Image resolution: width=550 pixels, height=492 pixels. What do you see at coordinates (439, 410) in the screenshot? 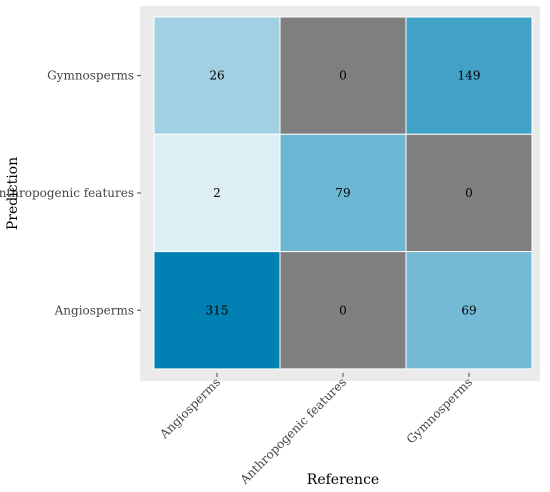
I see `x-tick-label-gymnosperms: Gymnosperms` at bounding box center [439, 410].